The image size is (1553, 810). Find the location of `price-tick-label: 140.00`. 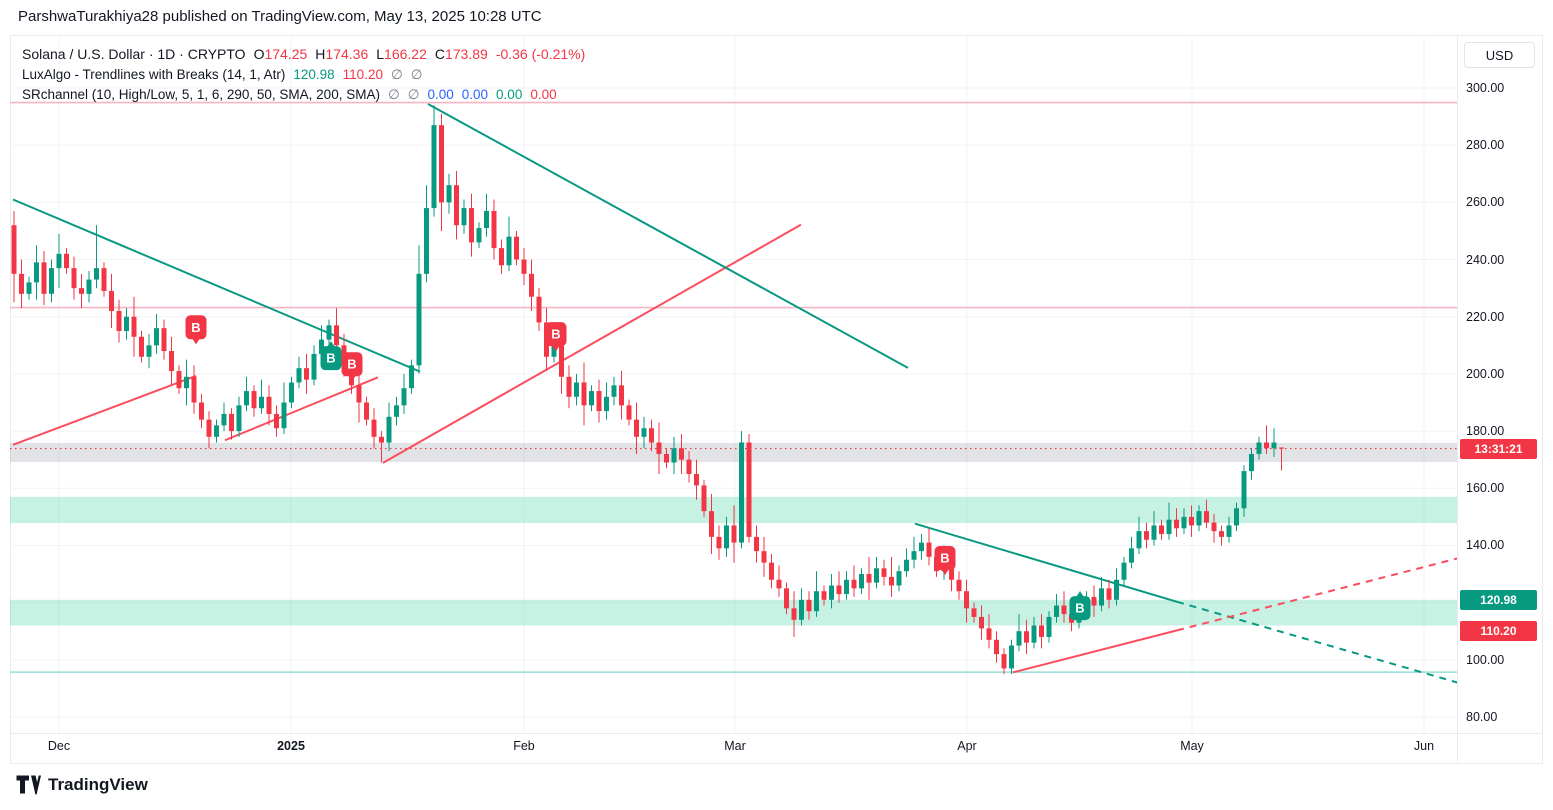

price-tick-label: 140.00 is located at coordinates (1485, 545).